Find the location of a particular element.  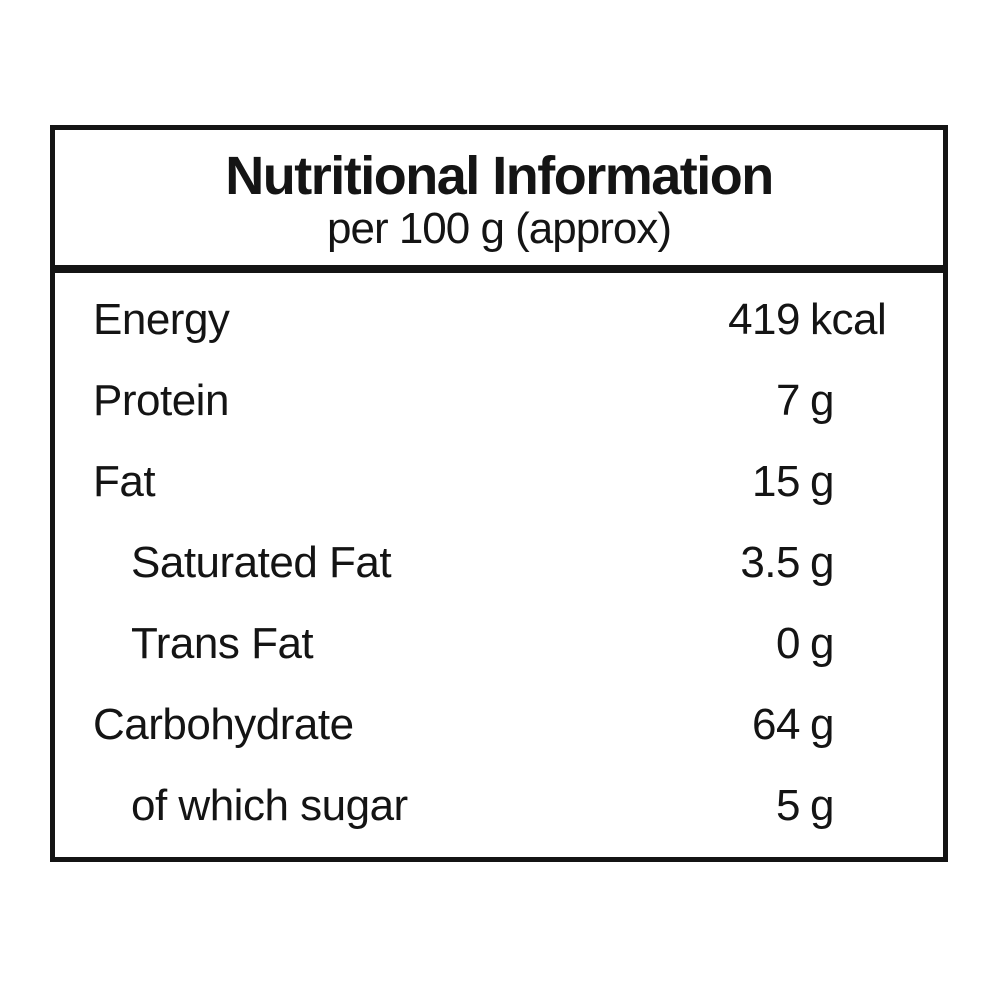

nutrient-row: Fat 15 g is located at coordinates (499, 481).